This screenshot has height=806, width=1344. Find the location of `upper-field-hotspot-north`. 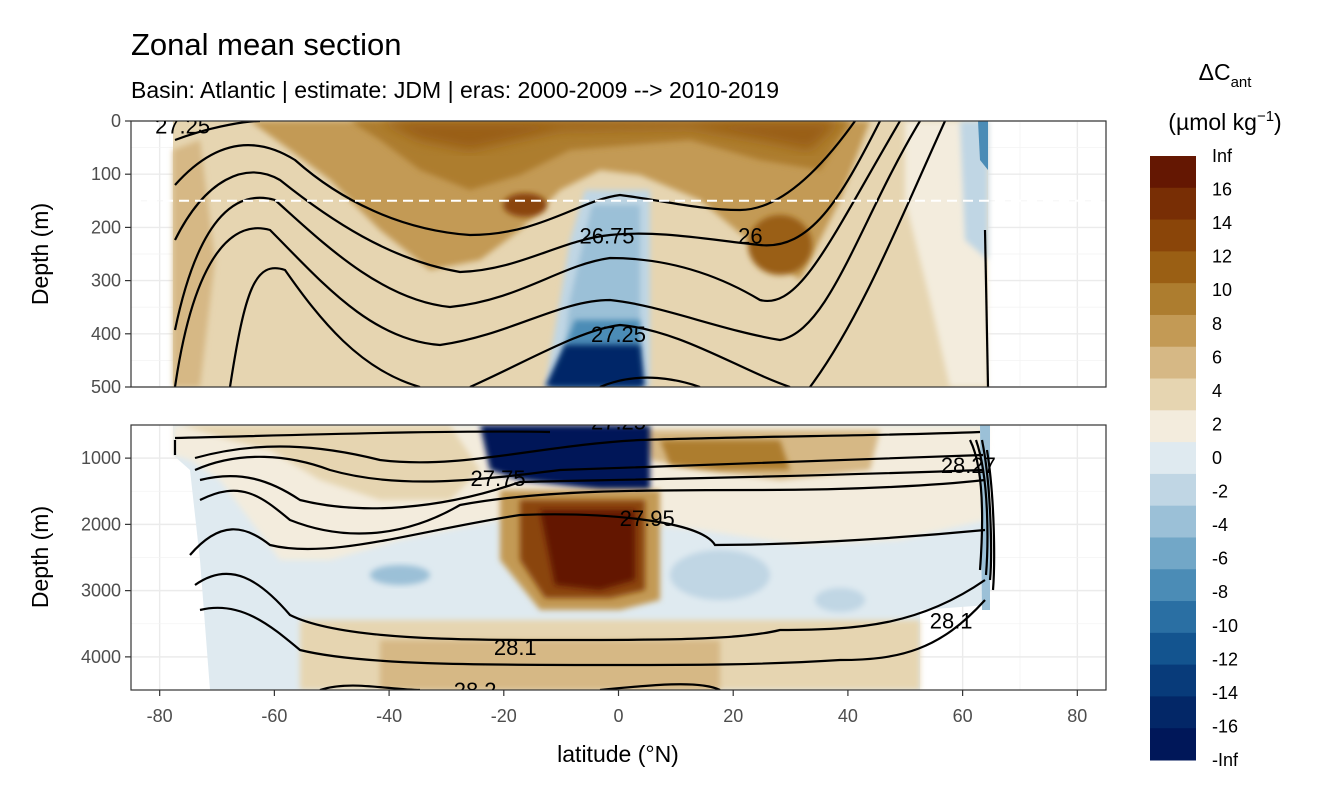

upper-field-hotspot-north is located at coordinates (780, 245).